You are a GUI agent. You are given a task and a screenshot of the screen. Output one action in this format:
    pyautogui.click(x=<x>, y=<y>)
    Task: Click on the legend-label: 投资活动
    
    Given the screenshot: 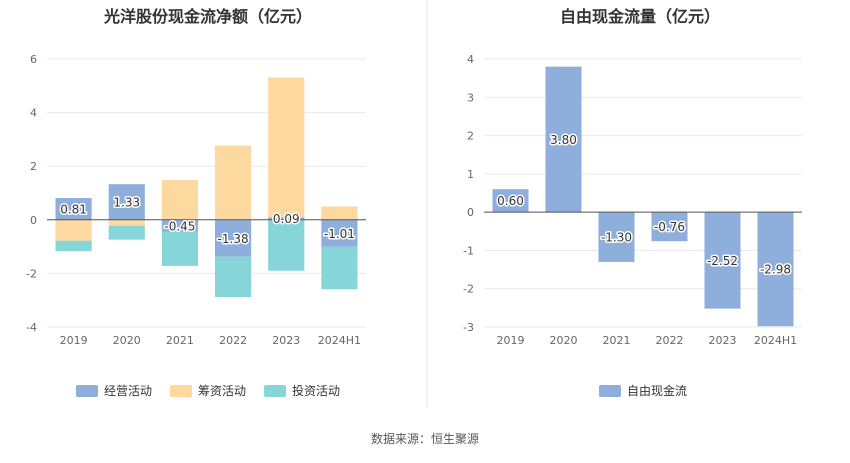 What is the action you would take?
    pyautogui.click(x=316, y=390)
    